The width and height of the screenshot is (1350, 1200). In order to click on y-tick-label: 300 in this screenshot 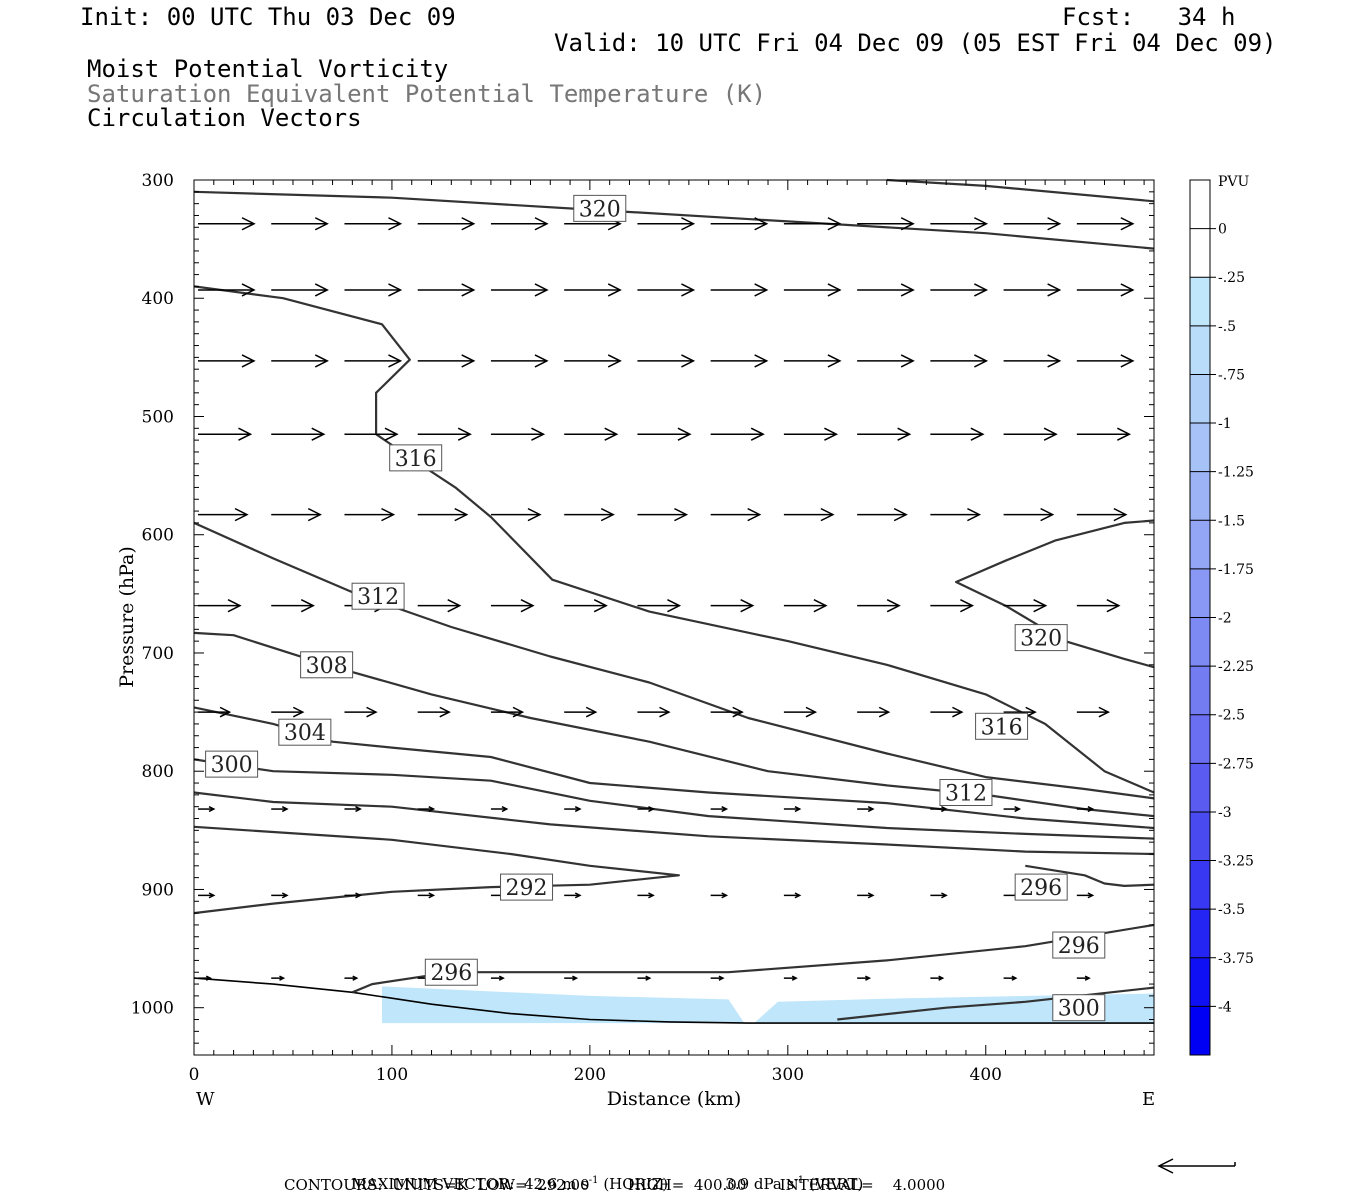, I will do `click(158, 181)`.